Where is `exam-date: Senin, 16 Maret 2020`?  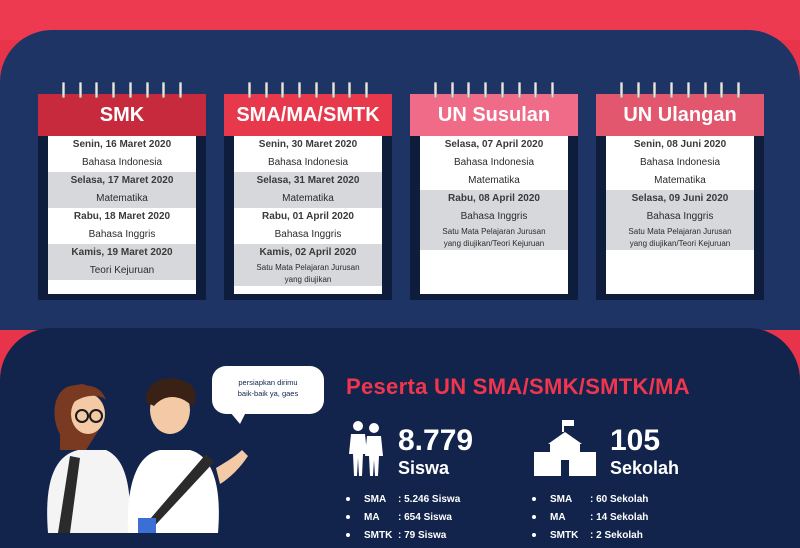
exam-date: Senin, 16 Maret 2020 is located at coordinates (122, 144).